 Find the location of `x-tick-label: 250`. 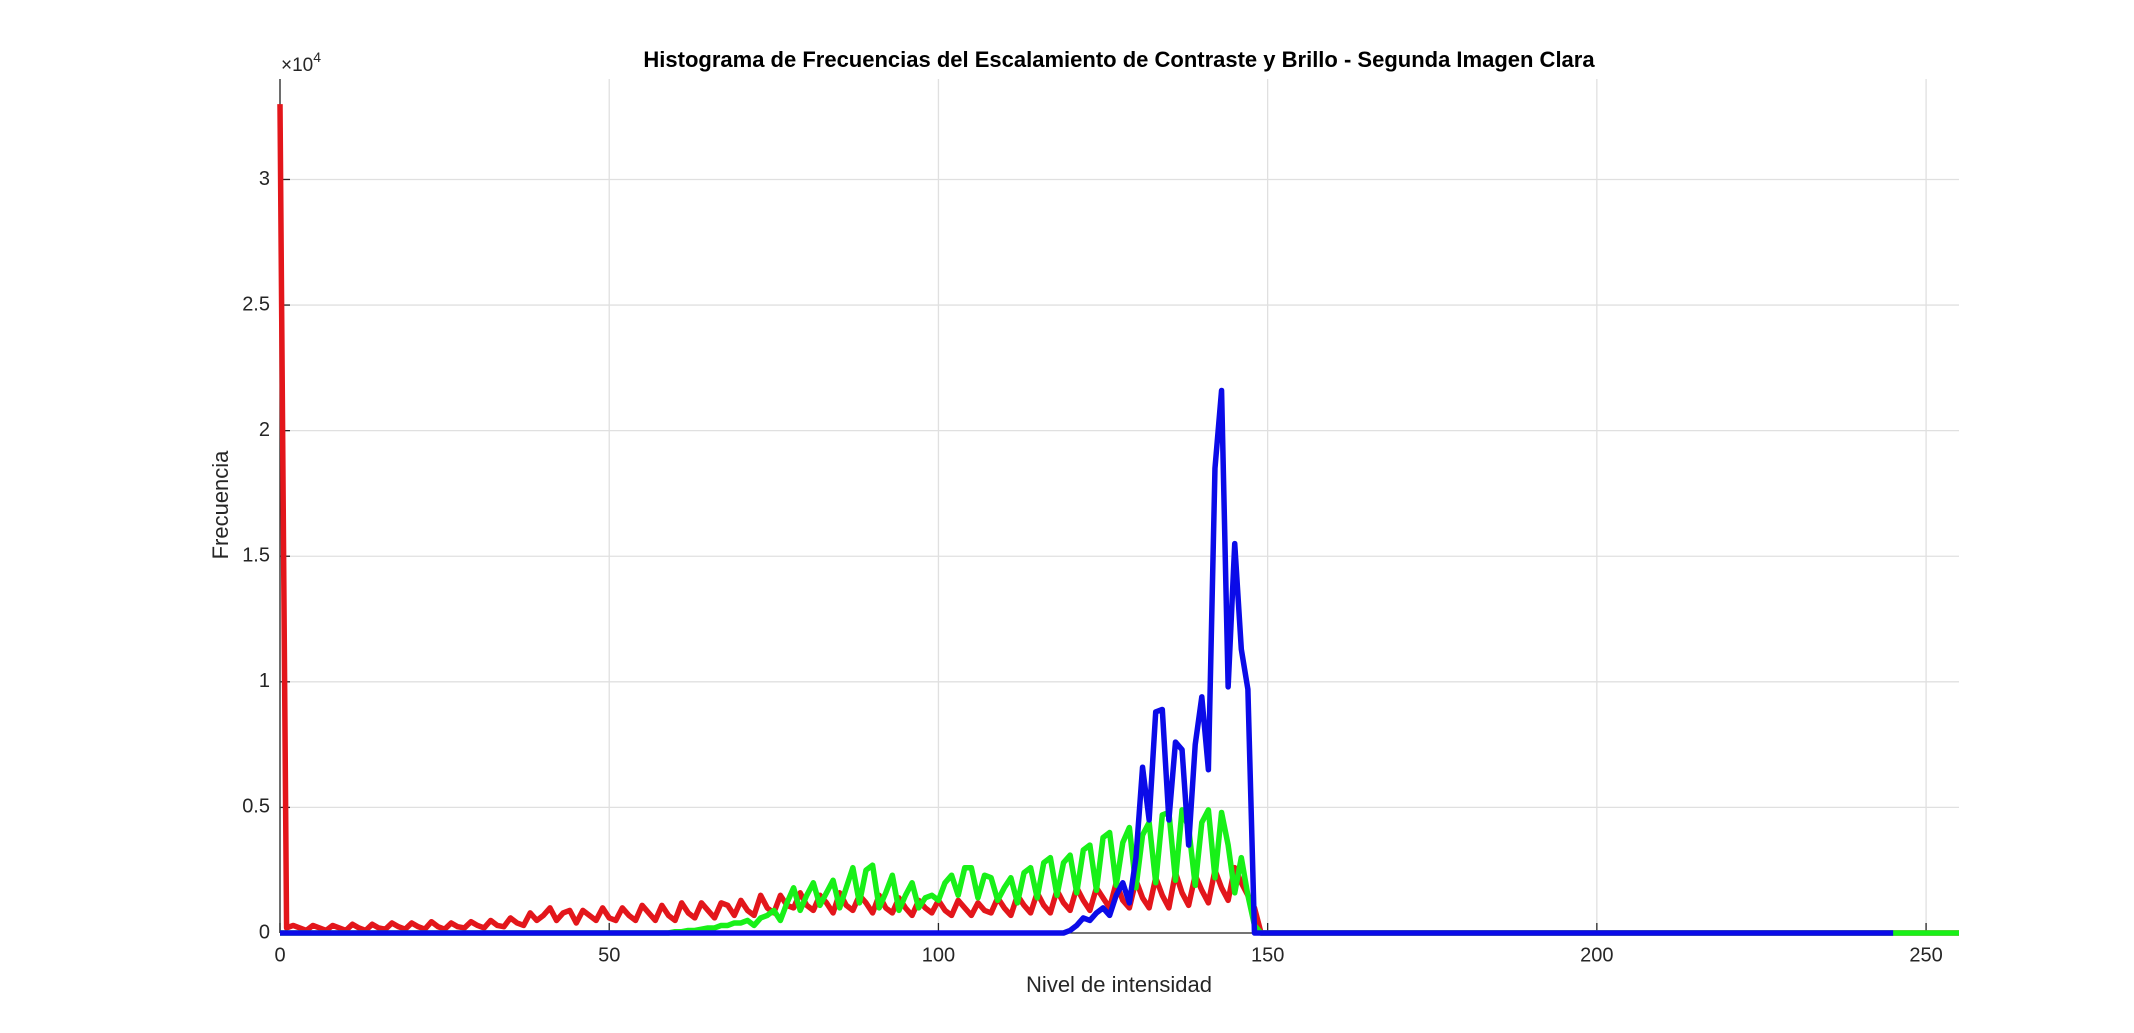

x-tick-label: 250 is located at coordinates (1925, 955).